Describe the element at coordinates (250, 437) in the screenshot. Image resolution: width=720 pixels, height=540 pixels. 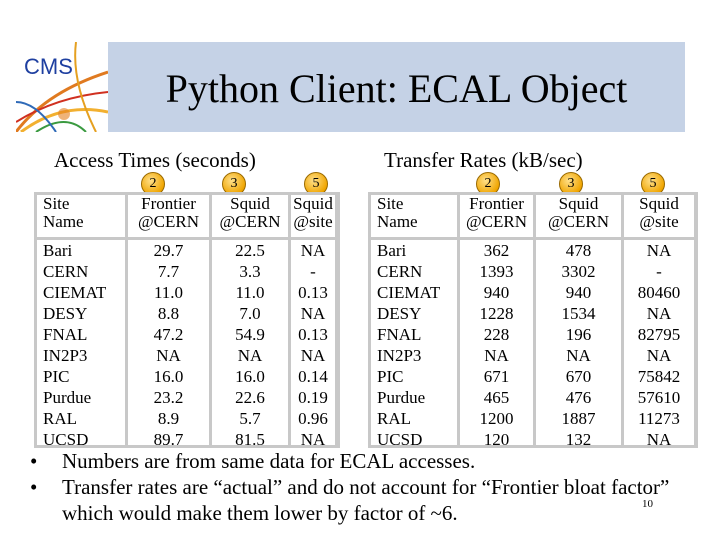
I see `table-cell: 81.5` at that location.